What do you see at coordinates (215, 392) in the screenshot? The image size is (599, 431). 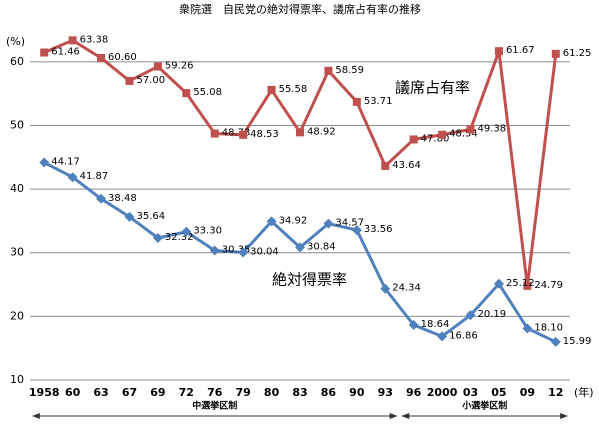 I see `x-tick-label: 76` at bounding box center [215, 392].